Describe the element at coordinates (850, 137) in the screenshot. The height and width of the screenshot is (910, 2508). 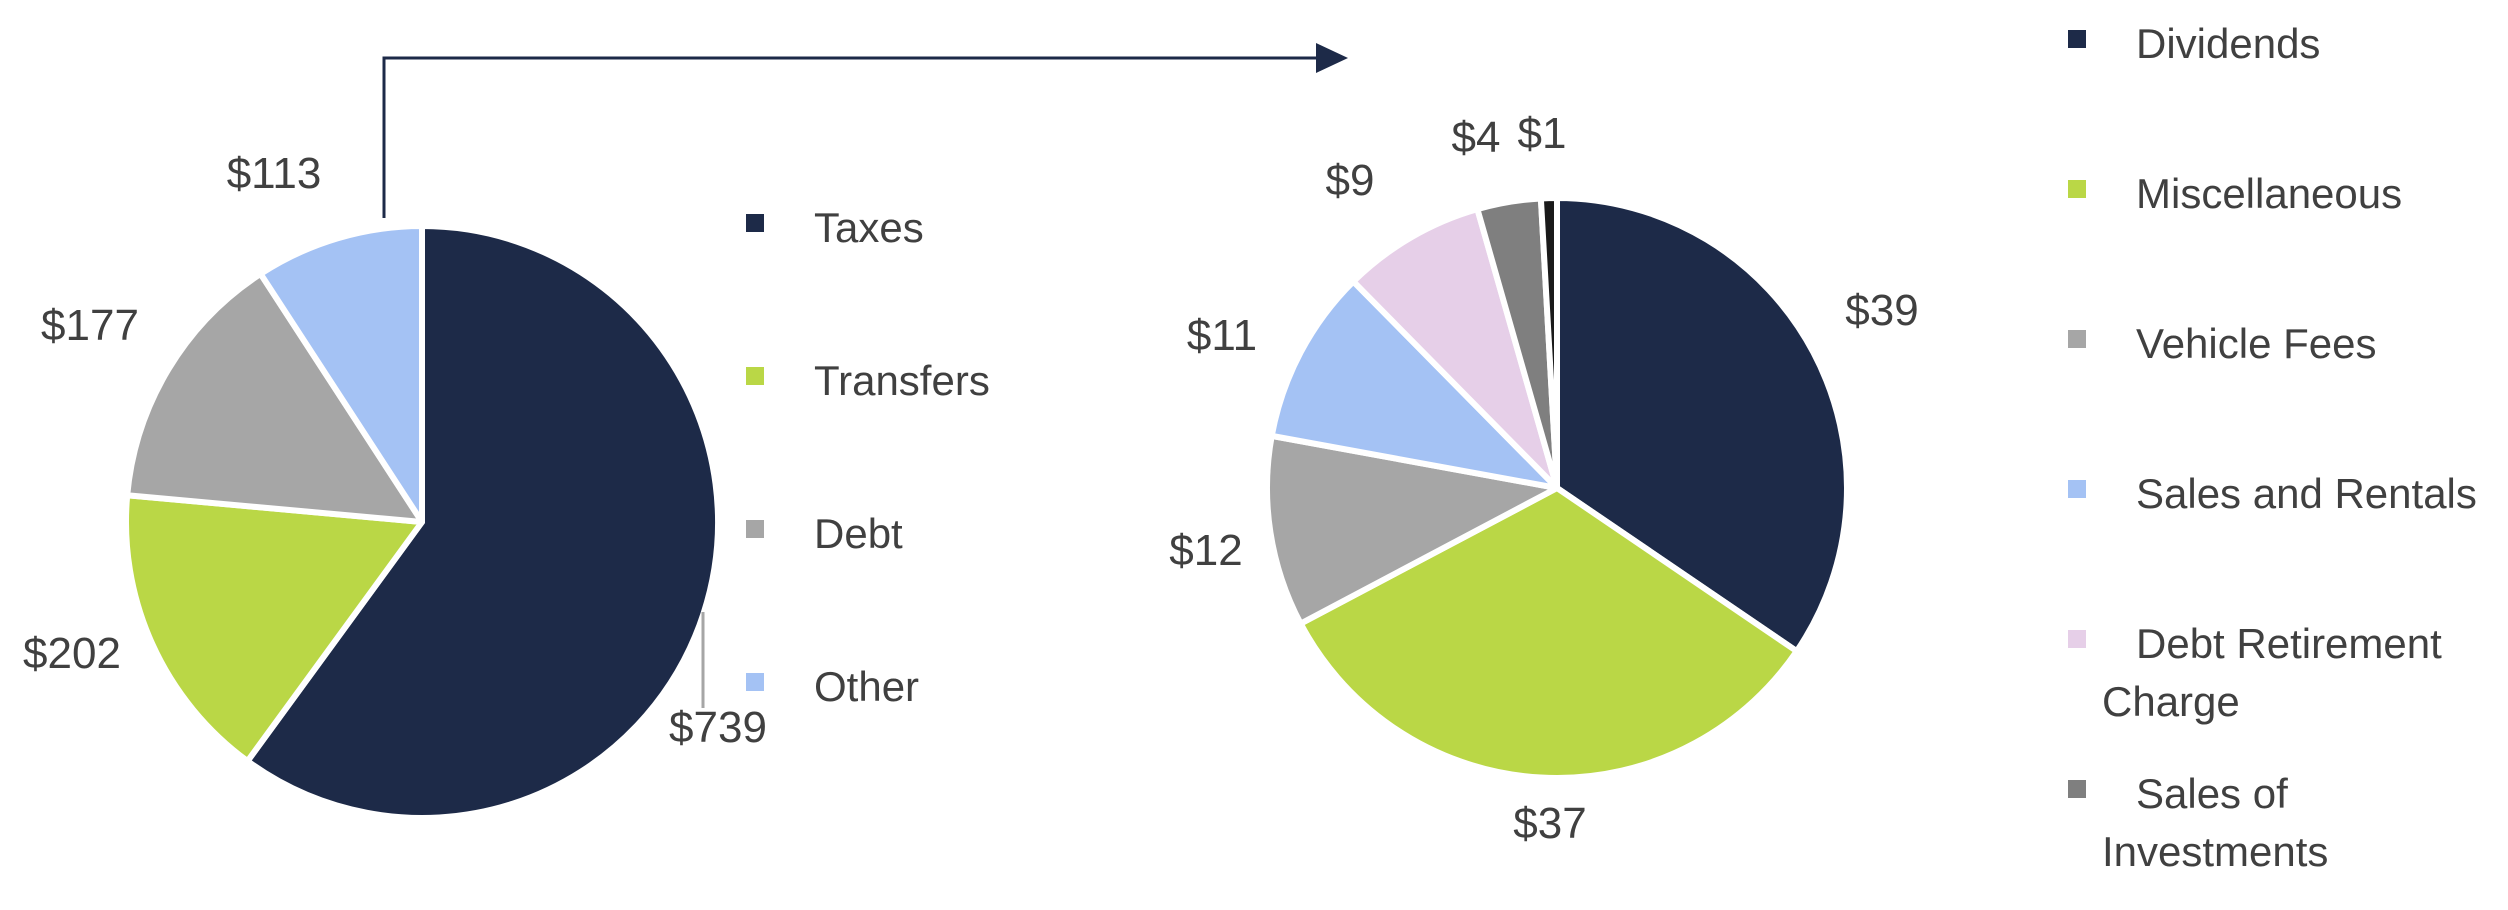
I see `connector-line` at that location.